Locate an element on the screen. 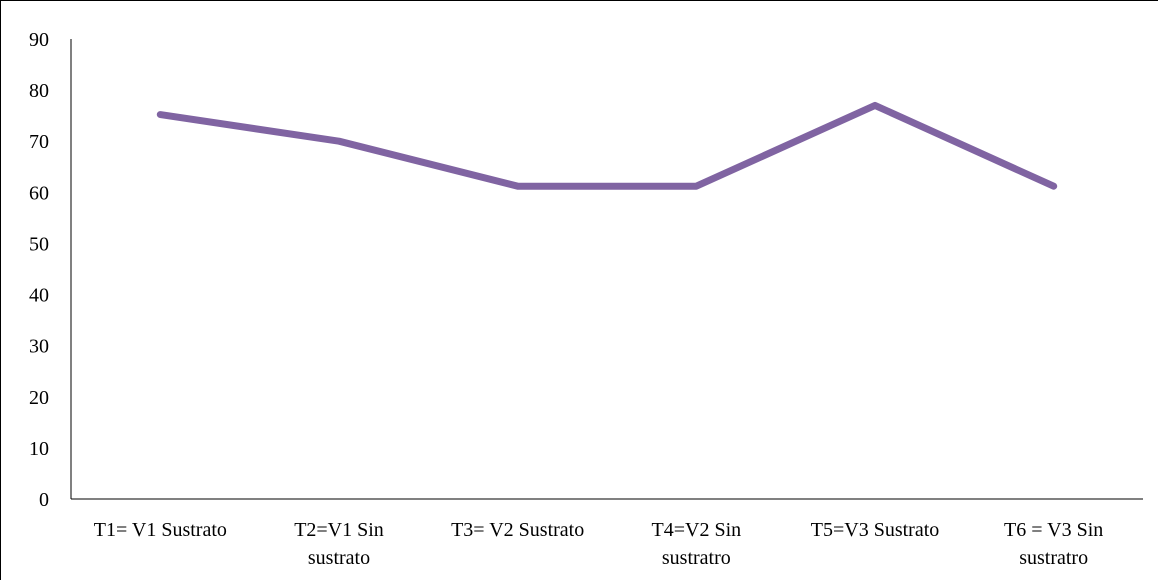 This screenshot has height=581, width=1158. y-tick-label: 20 is located at coordinates (39, 398).